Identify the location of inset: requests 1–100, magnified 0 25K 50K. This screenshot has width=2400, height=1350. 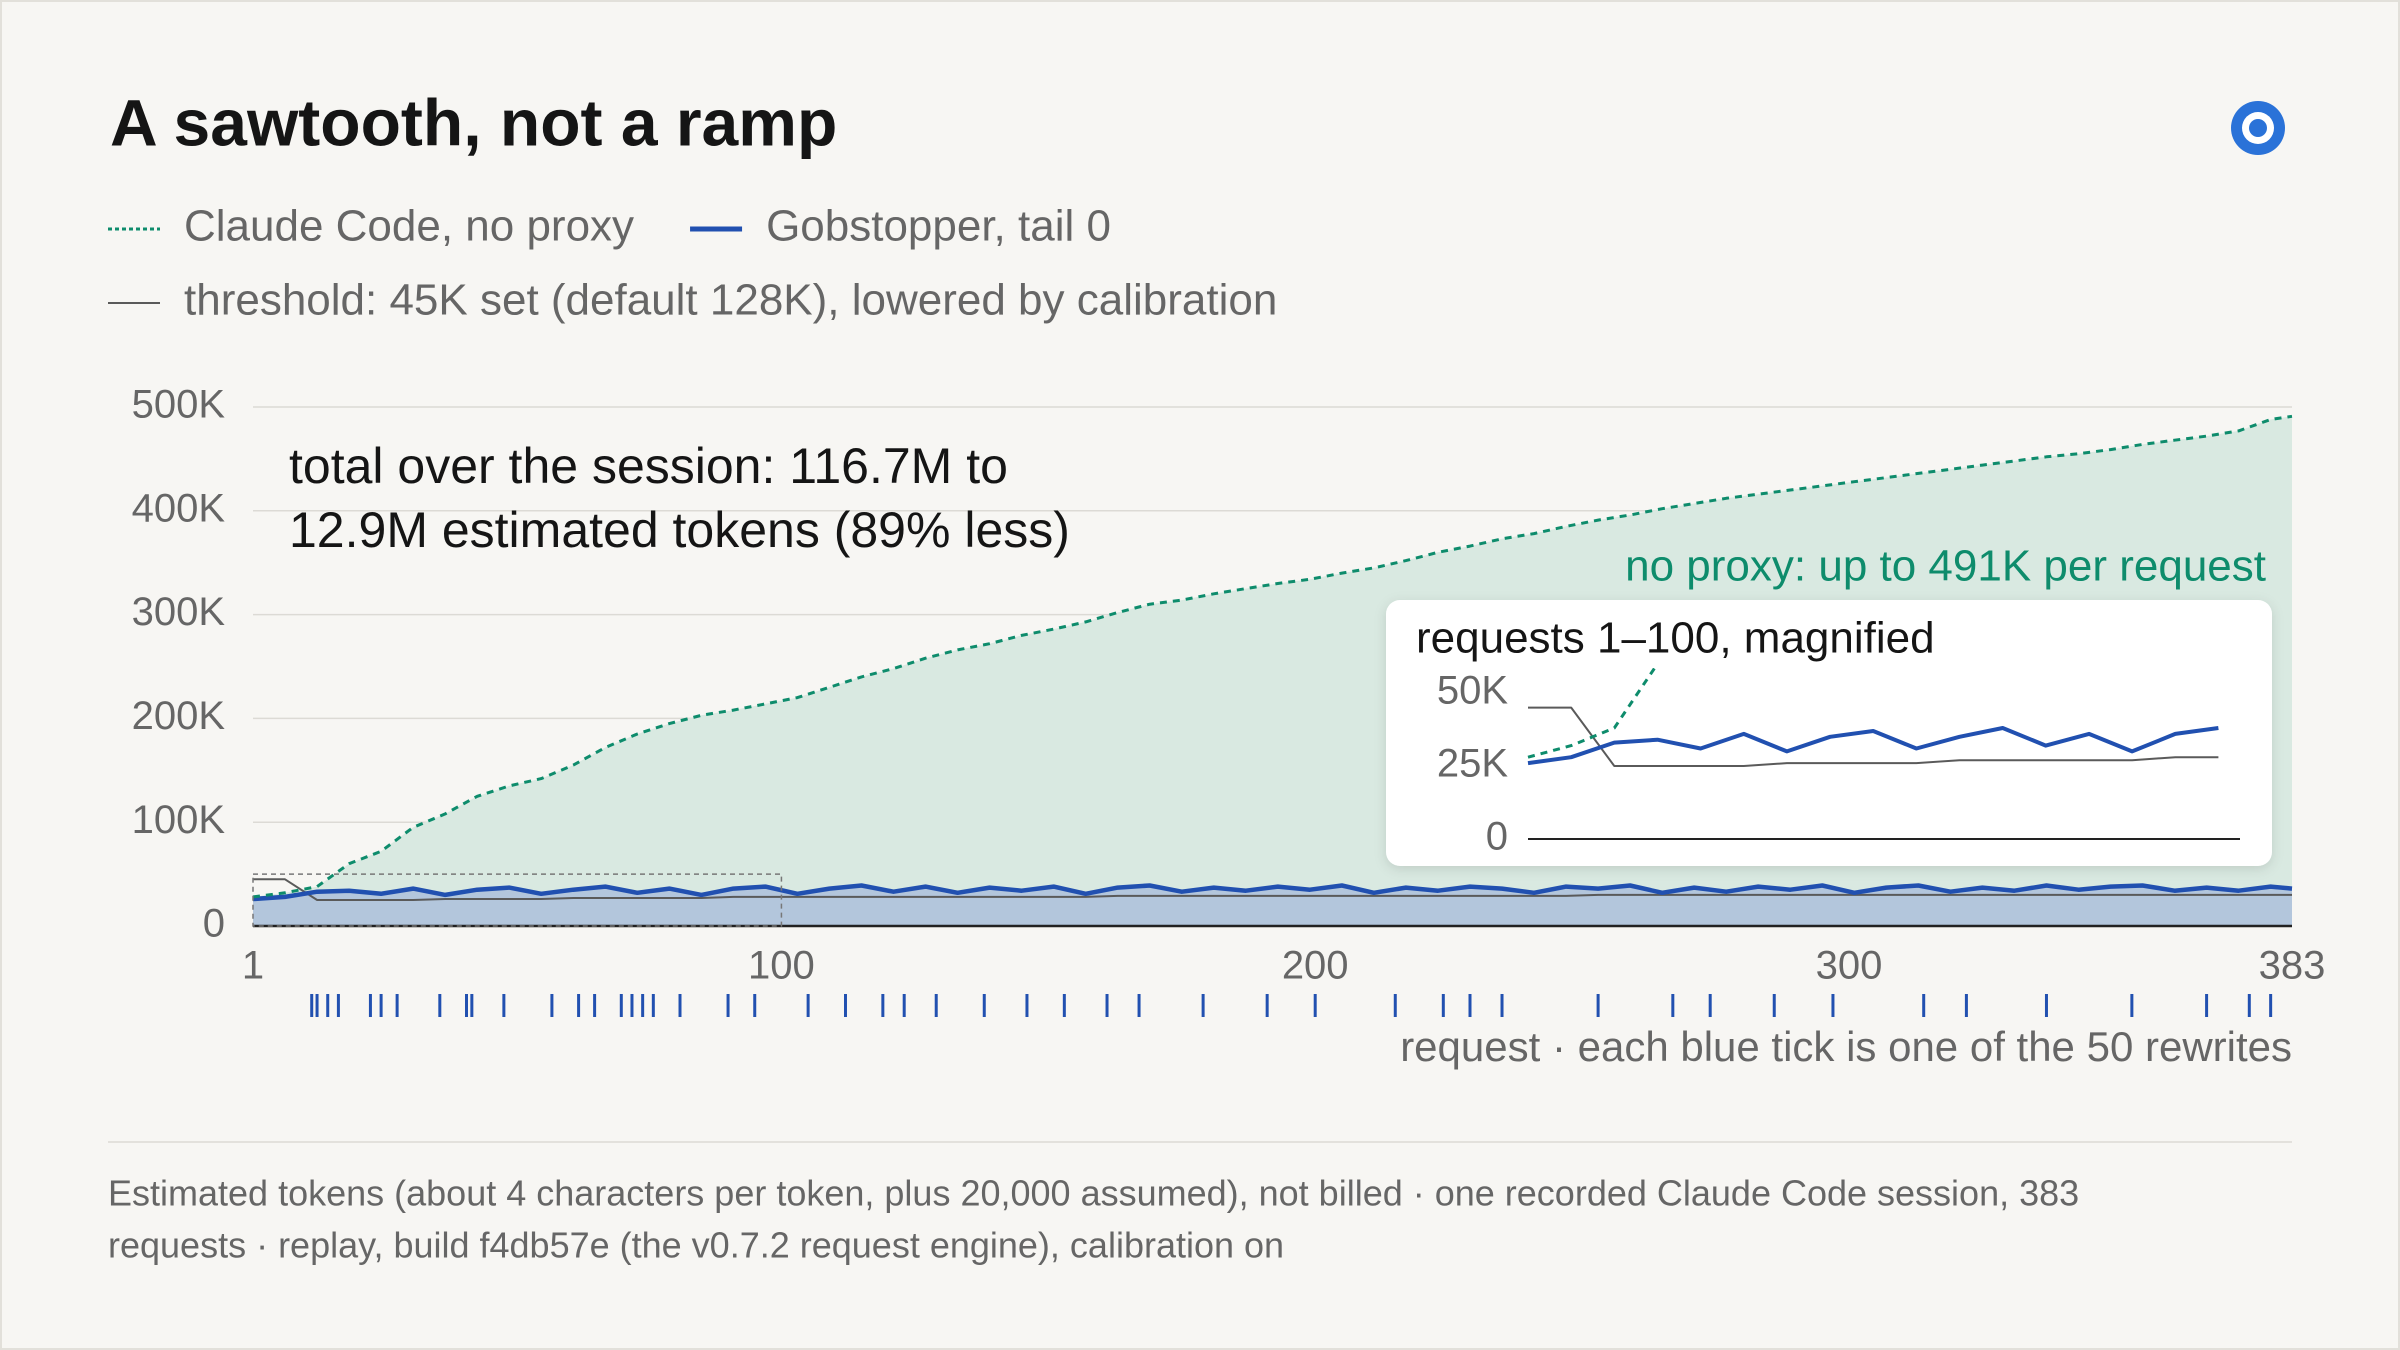
(1829, 733).